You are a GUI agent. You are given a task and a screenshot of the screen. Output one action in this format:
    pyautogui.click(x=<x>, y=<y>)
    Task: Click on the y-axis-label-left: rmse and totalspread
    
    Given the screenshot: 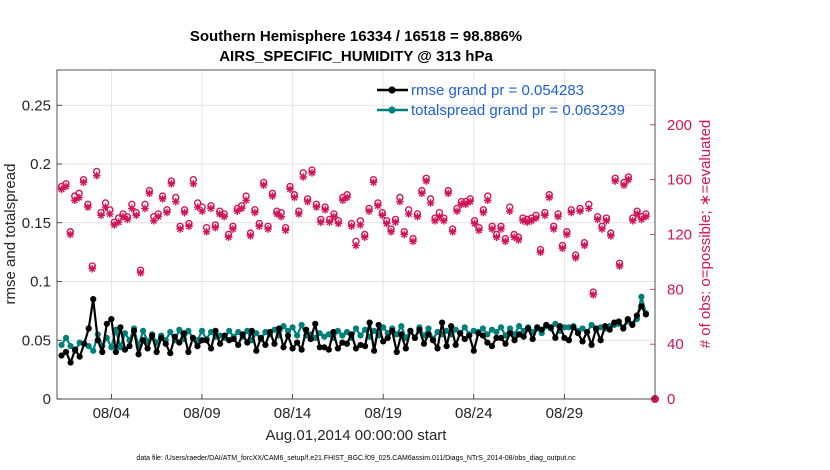 What is the action you would take?
    pyautogui.click(x=10, y=234)
    